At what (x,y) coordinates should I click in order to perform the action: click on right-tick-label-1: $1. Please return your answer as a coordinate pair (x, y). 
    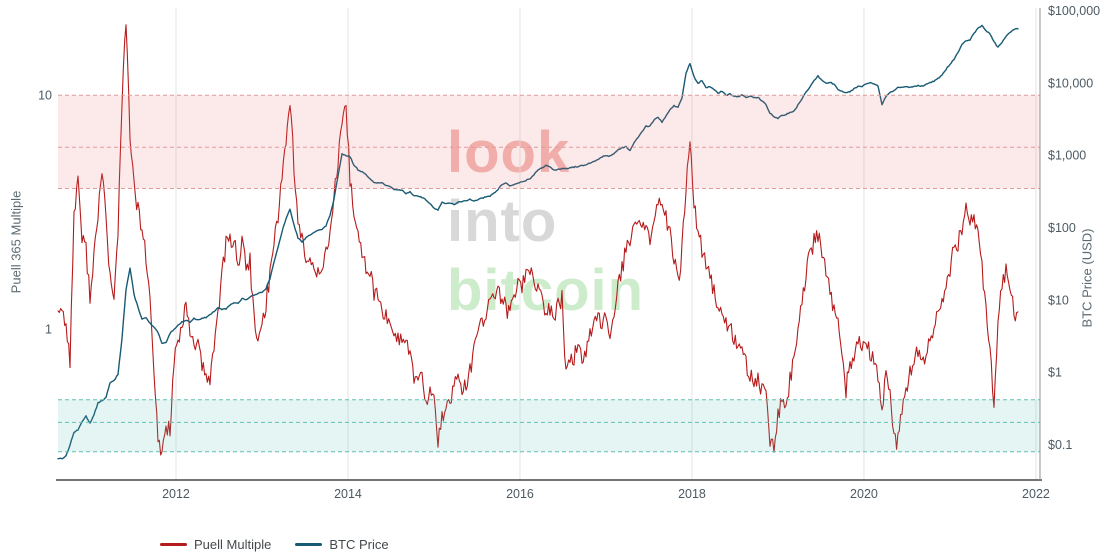
    Looking at the image, I should click on (1055, 373).